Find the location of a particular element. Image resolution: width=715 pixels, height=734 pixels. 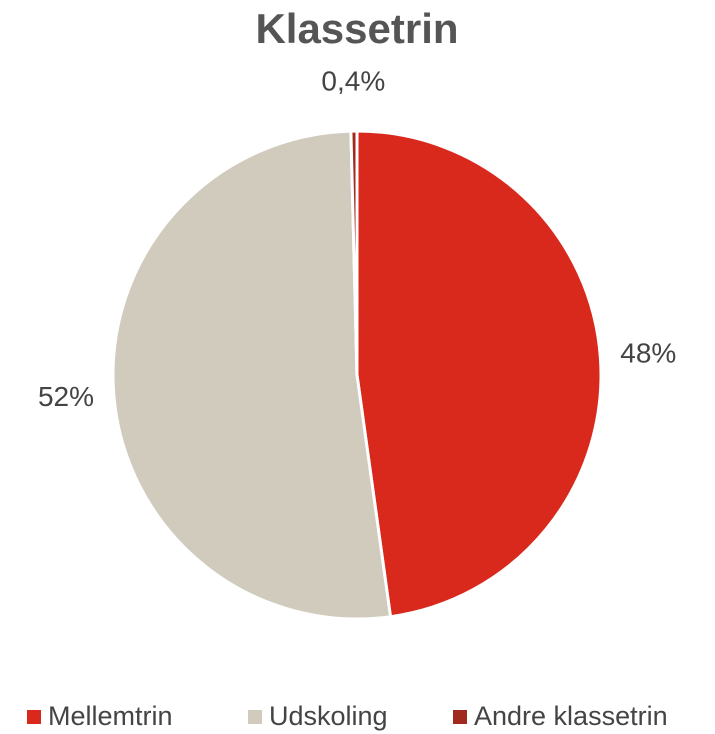

pie-slice is located at coordinates (354, 252).